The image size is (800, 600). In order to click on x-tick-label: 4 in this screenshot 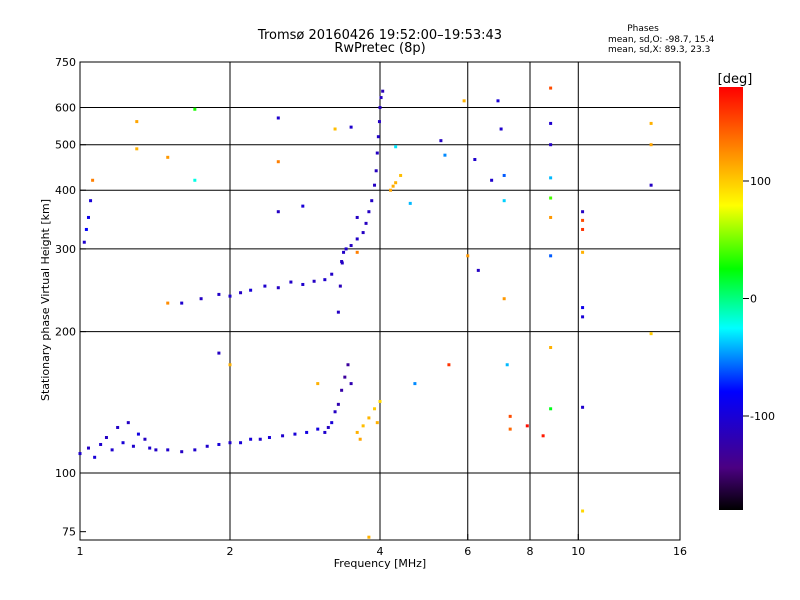, I will do `click(380, 551)`.